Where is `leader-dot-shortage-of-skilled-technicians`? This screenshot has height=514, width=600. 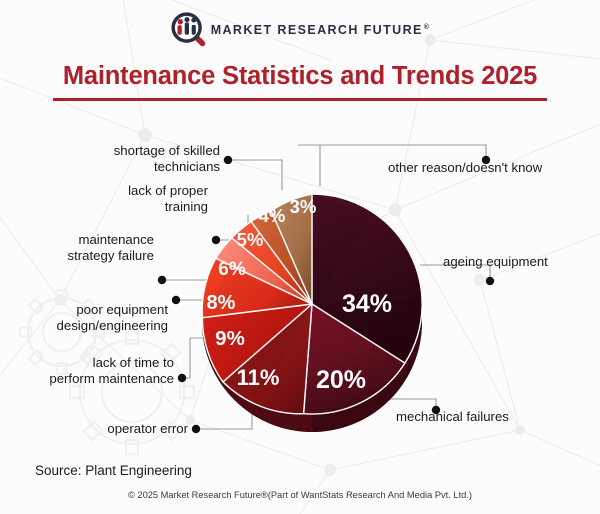 leader-dot-shortage-of-skilled-technicians is located at coordinates (228, 160).